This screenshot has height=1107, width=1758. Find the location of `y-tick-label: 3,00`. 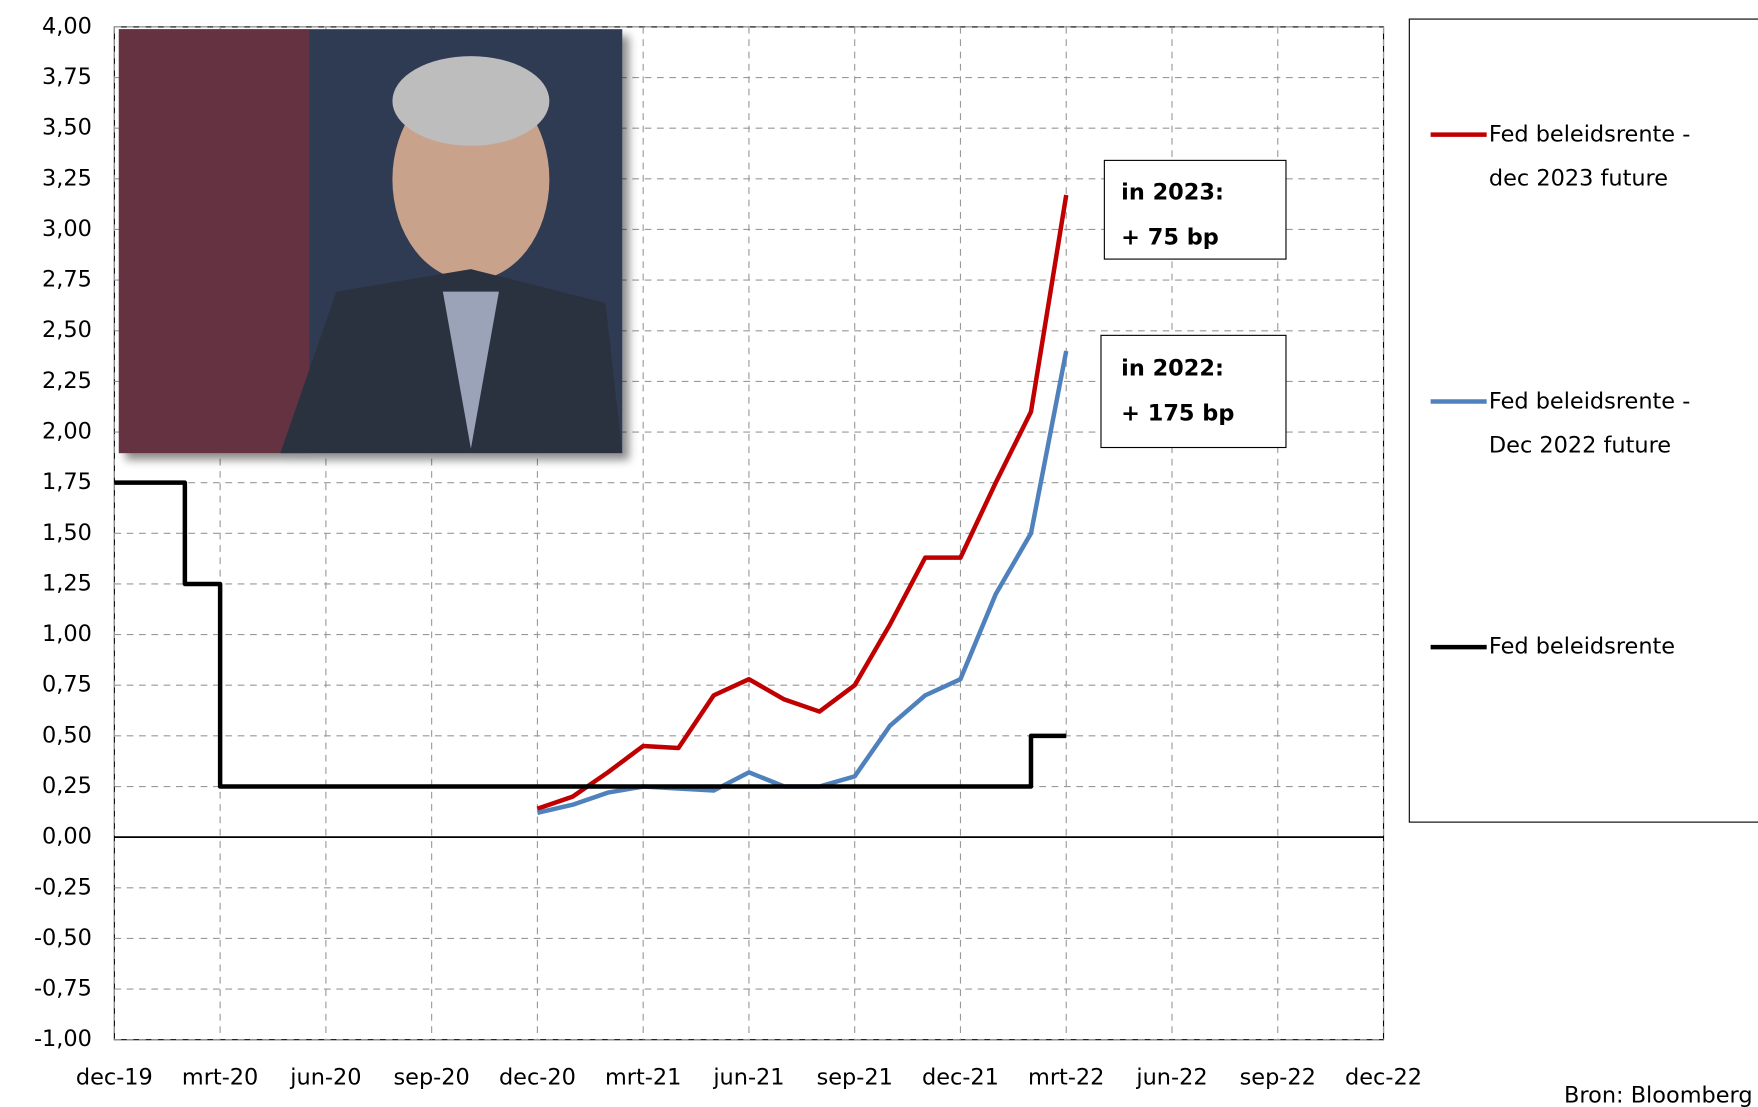

y-tick-label: 3,00 is located at coordinates (67, 229).